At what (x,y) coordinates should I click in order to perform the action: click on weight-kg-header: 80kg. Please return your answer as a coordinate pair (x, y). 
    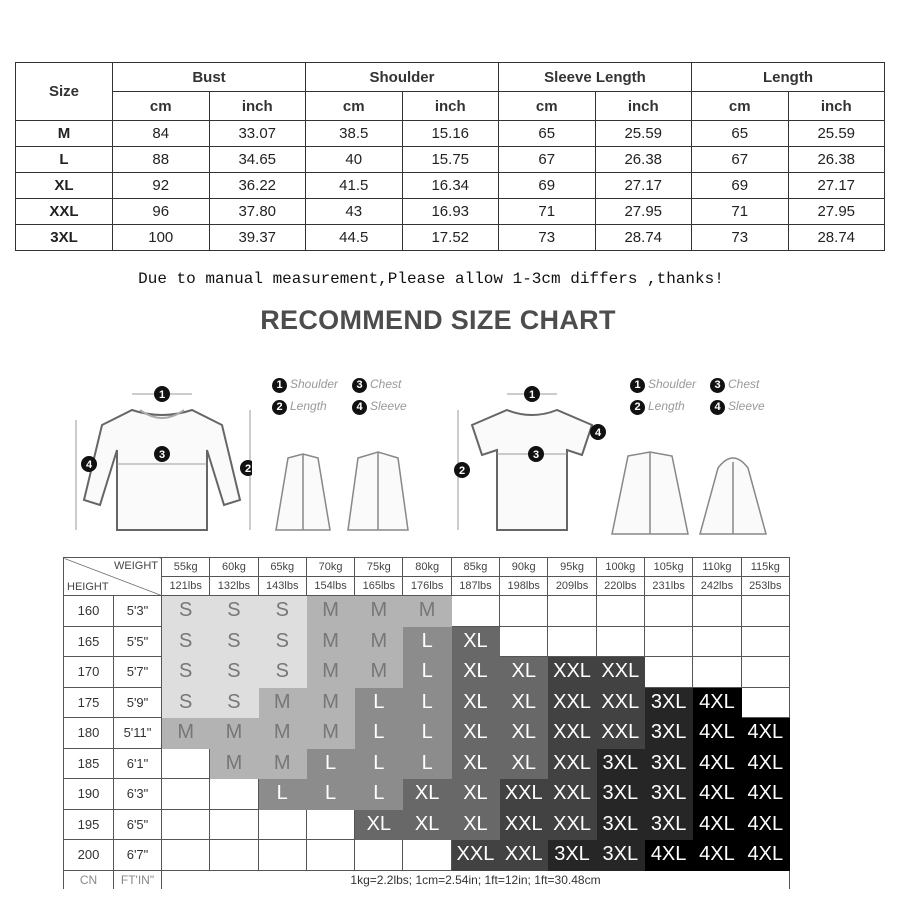
    Looking at the image, I should click on (427, 567).